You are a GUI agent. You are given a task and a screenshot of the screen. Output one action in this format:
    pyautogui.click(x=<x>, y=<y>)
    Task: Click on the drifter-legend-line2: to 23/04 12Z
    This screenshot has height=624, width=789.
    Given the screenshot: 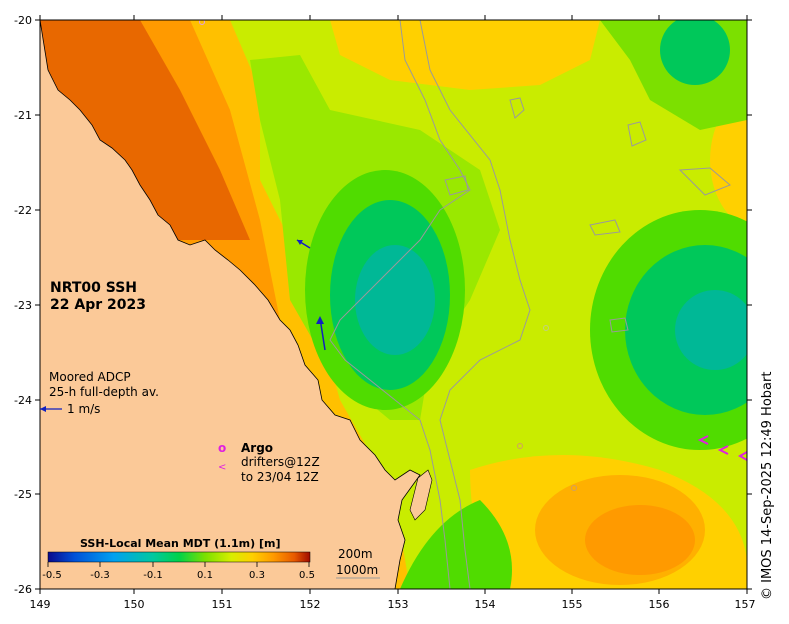 What is the action you would take?
    pyautogui.click(x=280, y=477)
    